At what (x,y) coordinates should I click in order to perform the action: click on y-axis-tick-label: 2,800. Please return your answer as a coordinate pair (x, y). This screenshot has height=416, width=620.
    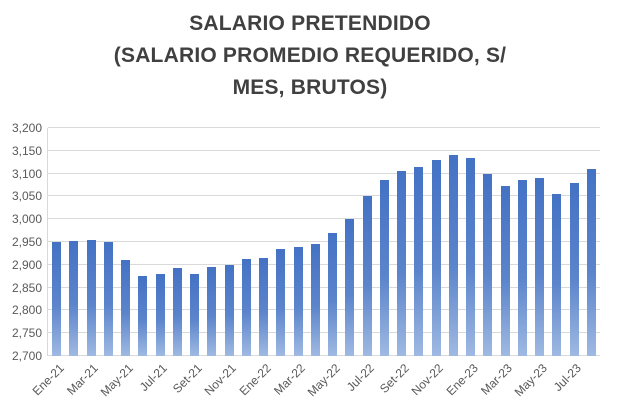
    Looking at the image, I should click on (26, 310).